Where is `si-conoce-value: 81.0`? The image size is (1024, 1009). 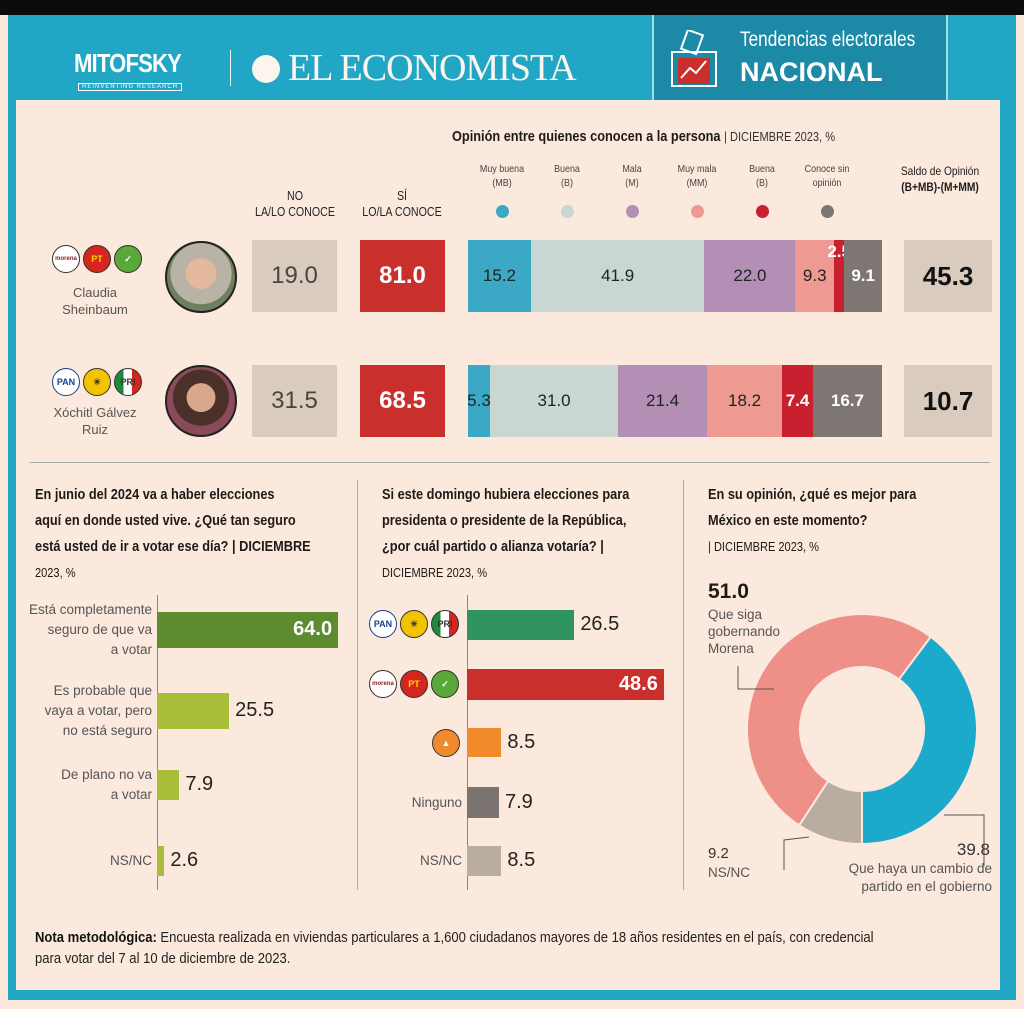
si-conoce-value: 81.0 is located at coordinates (402, 276).